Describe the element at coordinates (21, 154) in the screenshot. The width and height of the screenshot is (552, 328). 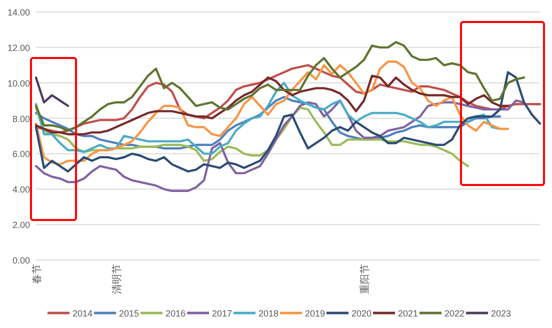
I see `y-tick-label: 6.00` at that location.